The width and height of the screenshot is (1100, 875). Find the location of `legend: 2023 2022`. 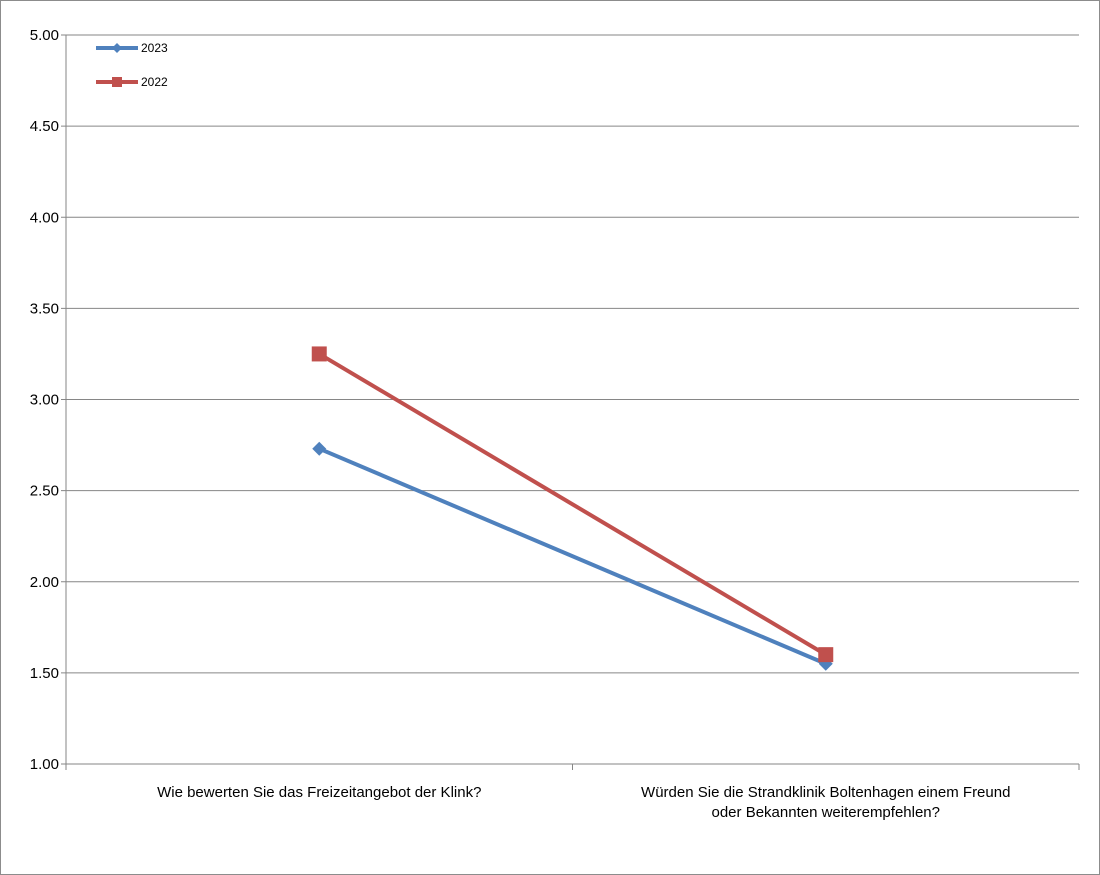

legend: 2023 2022 is located at coordinates (132, 65).